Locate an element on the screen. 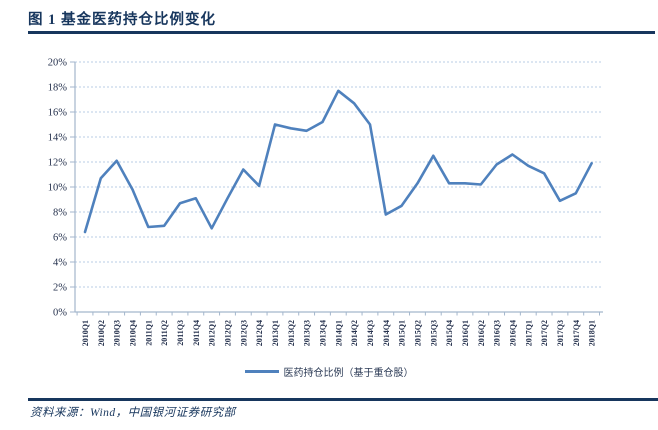  x-tick-label: 2011Q2 is located at coordinates (164, 333).